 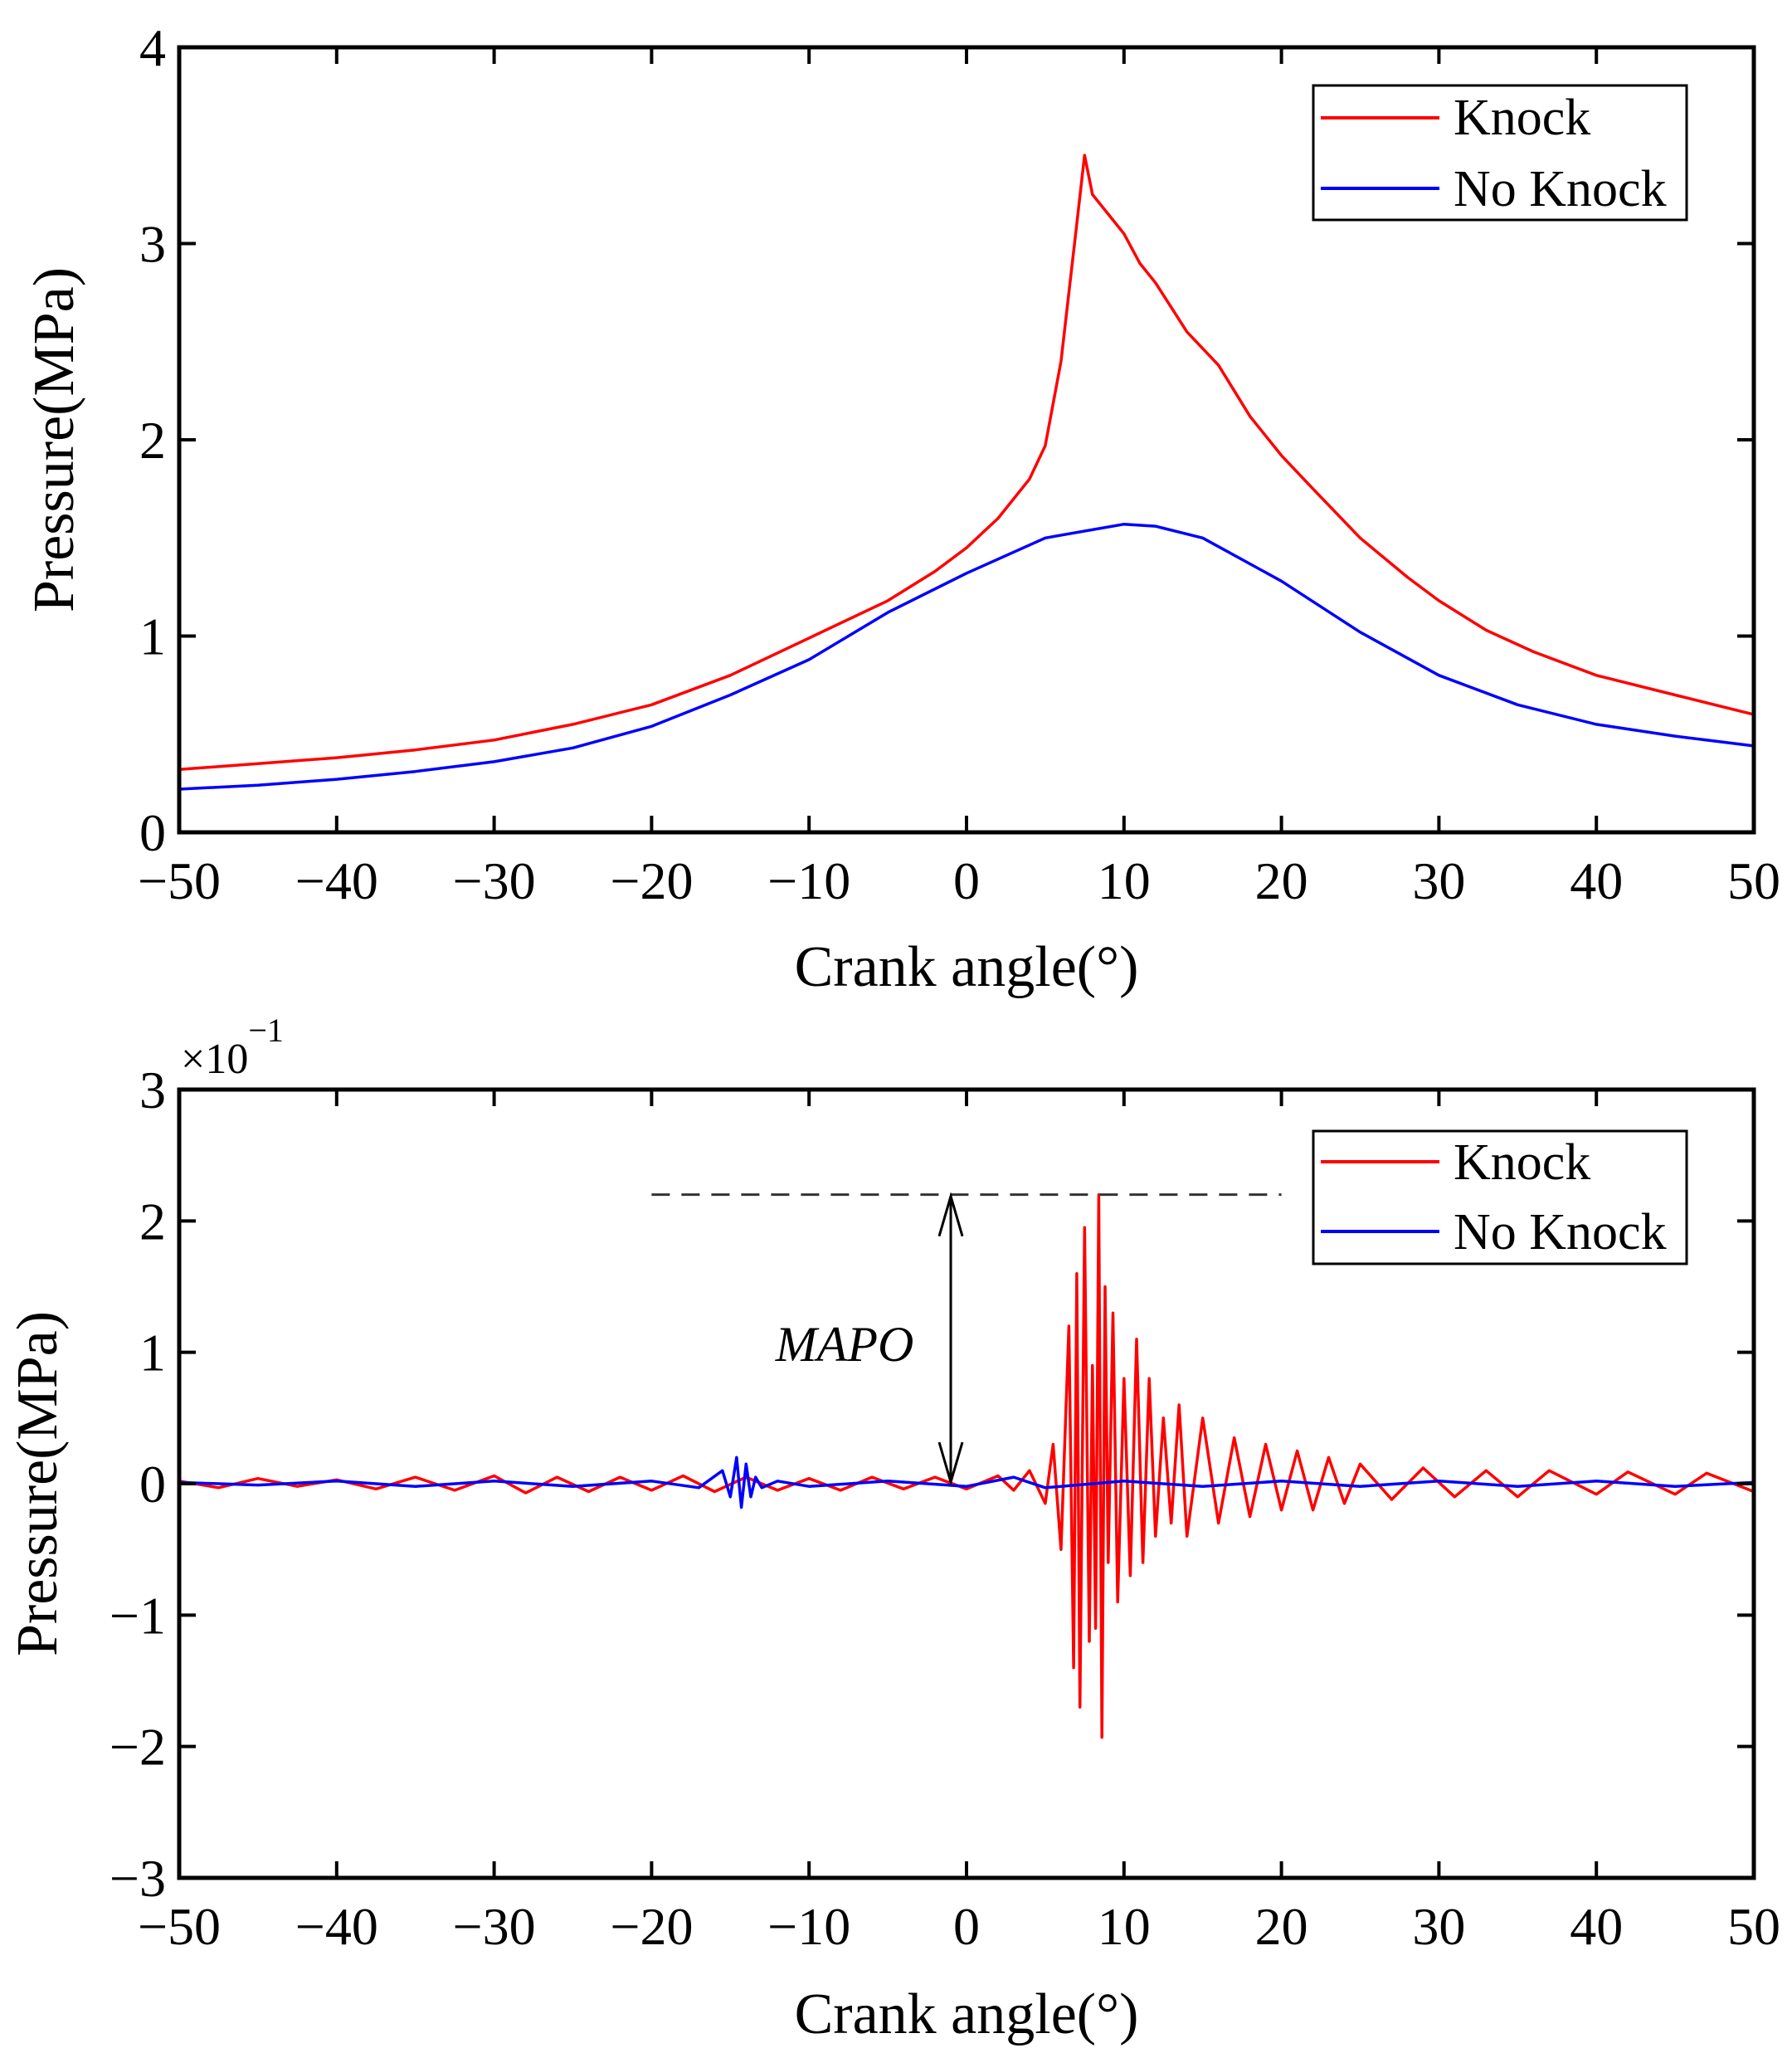 What do you see at coordinates (138, 1747) in the screenshot?
I see `y-tick-label: −2` at bounding box center [138, 1747].